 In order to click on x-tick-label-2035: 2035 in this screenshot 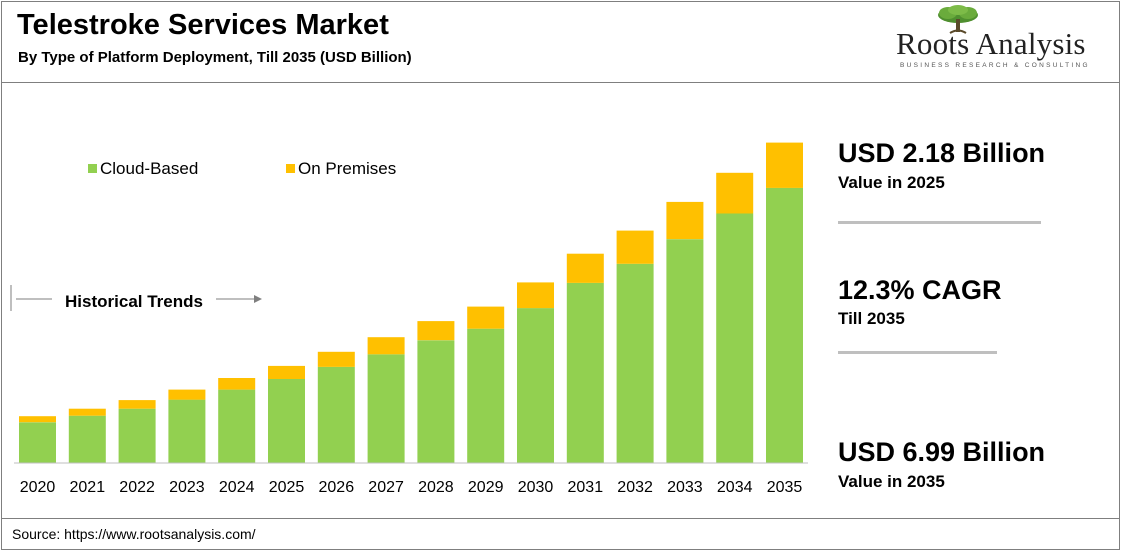, I will do `click(785, 487)`.